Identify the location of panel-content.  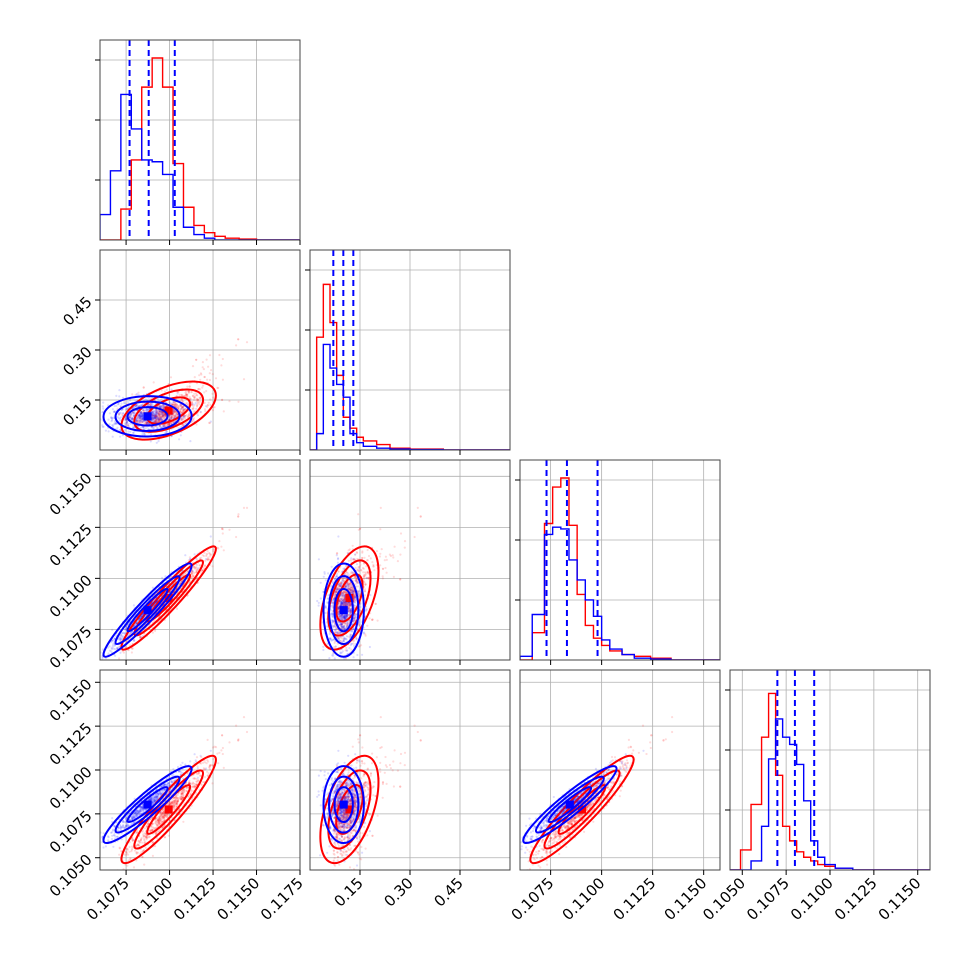
(181, 581).